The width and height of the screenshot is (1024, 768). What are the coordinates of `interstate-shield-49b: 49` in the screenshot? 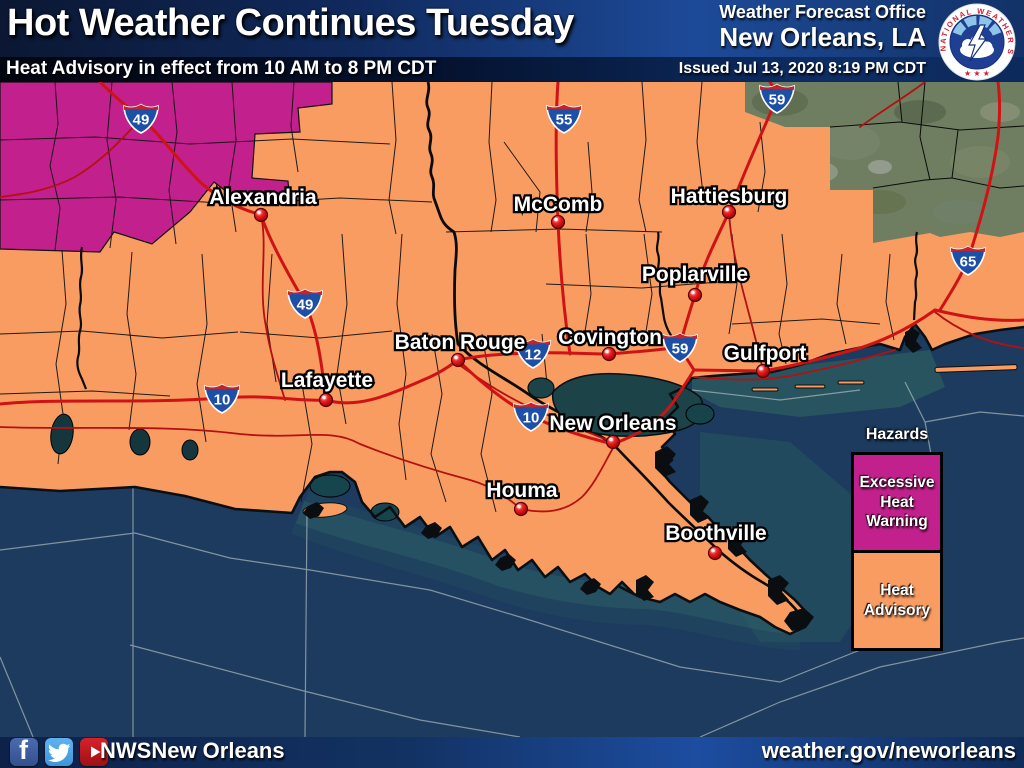 It's located at (305, 303).